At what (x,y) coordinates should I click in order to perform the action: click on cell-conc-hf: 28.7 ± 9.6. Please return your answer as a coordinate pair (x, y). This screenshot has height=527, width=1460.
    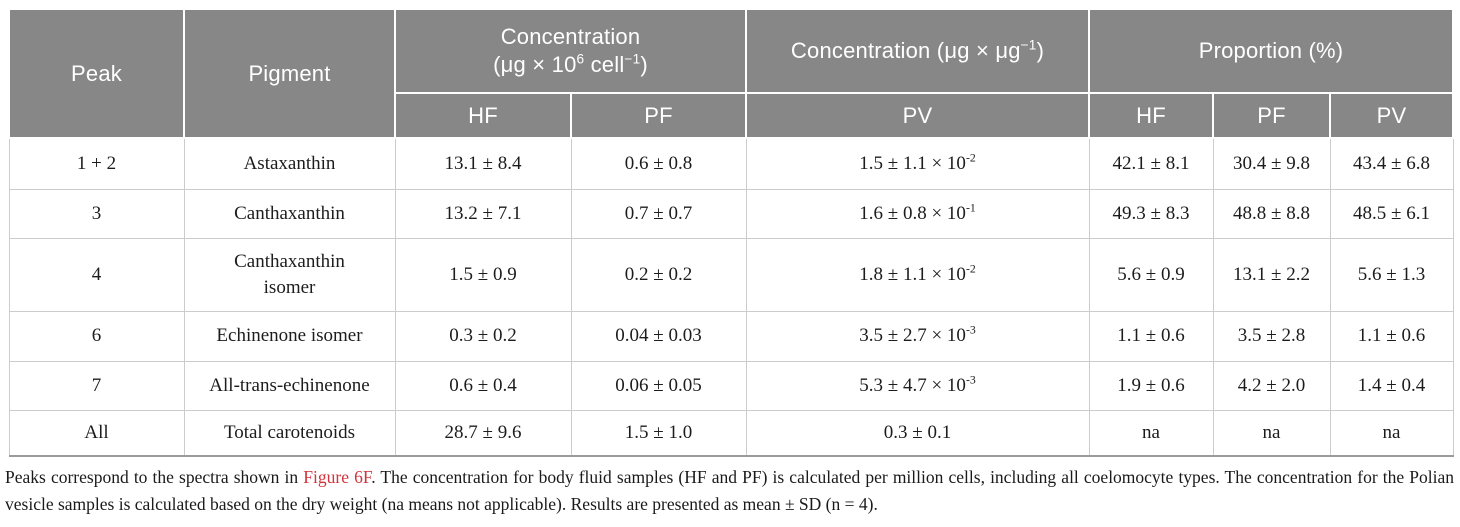
    Looking at the image, I should click on (483, 433).